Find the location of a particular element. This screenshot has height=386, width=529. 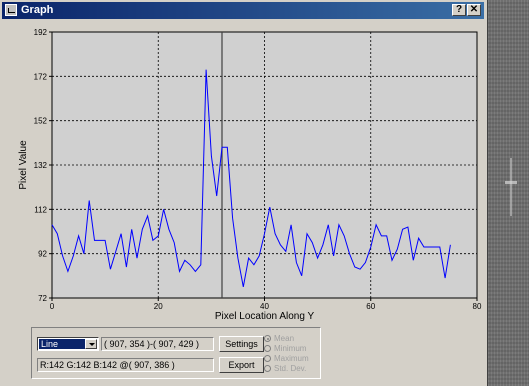

coordinates-field: ( 907, 354 )-( 907, 429 ) is located at coordinates (157, 344).